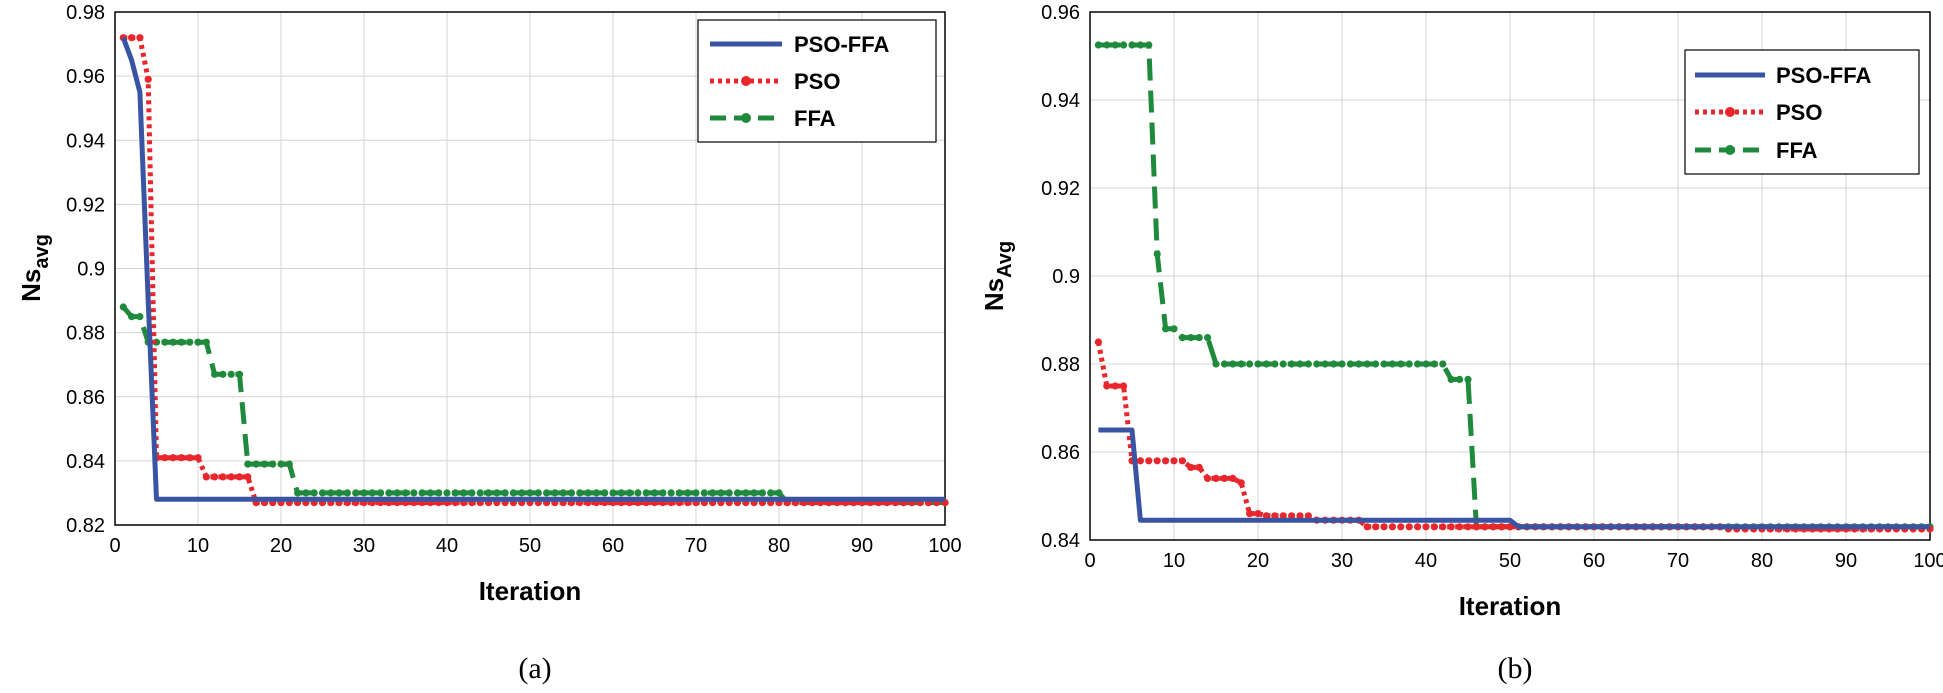 The height and width of the screenshot is (693, 1943). Describe the element at coordinates (817, 81) in the screenshot. I see `legend-a: PSO-FFA PSO FFA` at that location.